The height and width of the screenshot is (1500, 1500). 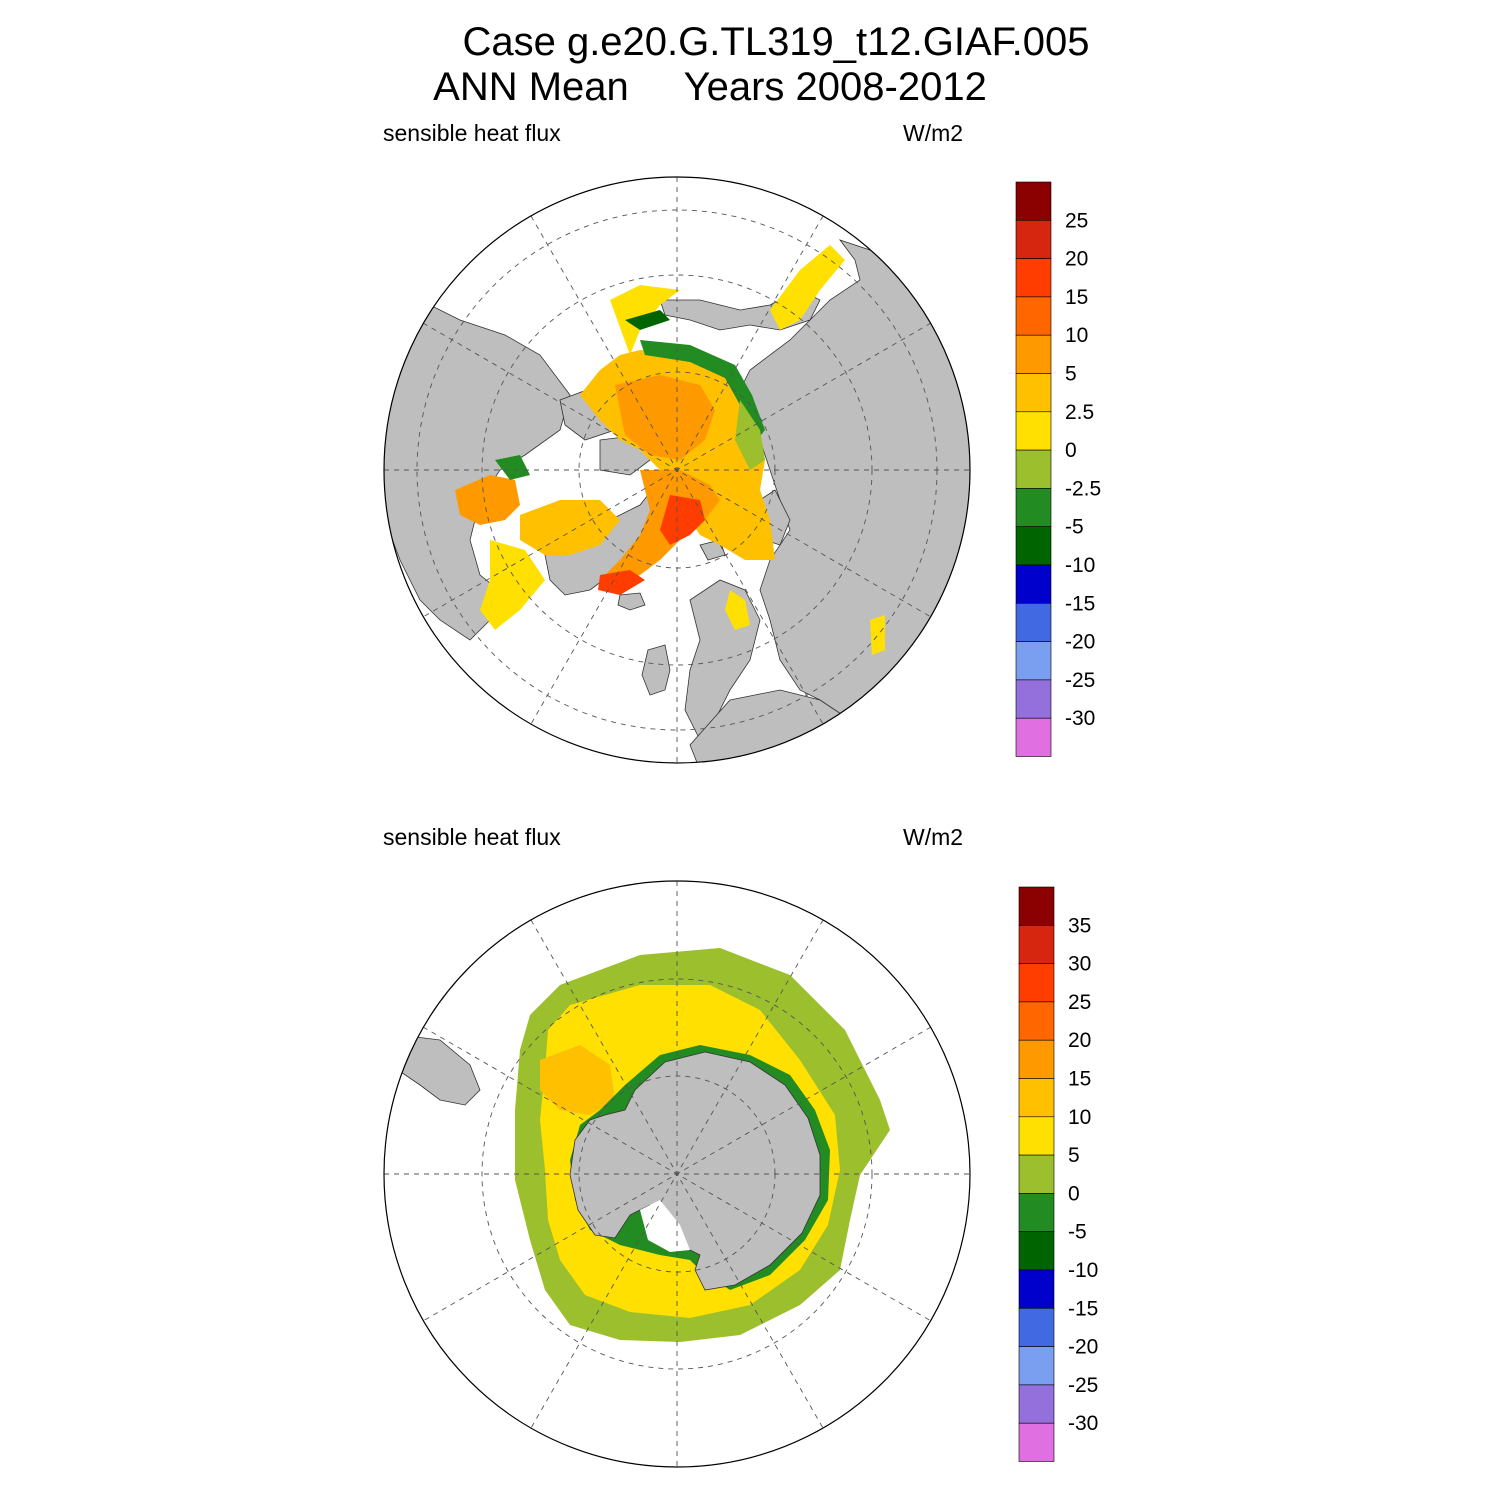 What do you see at coordinates (665, 1226) in the screenshot?
I see `ross-ice-shelf` at bounding box center [665, 1226].